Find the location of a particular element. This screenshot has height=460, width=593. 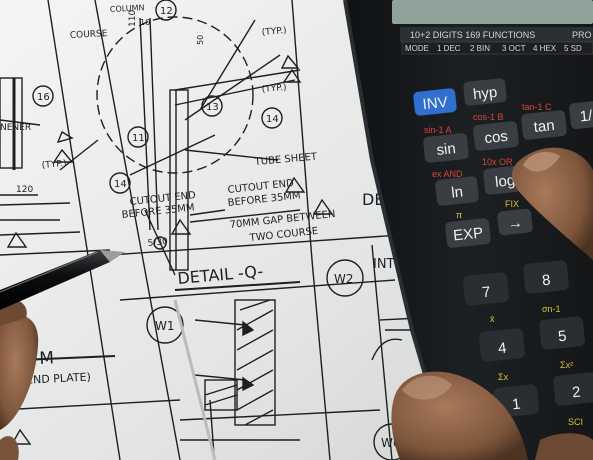

key-cos-label: cos is located at coordinates (496, 137).